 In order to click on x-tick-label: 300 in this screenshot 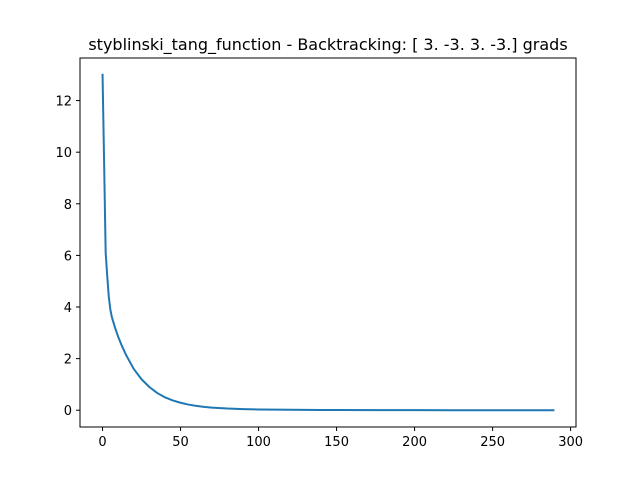, I will do `click(570, 442)`.